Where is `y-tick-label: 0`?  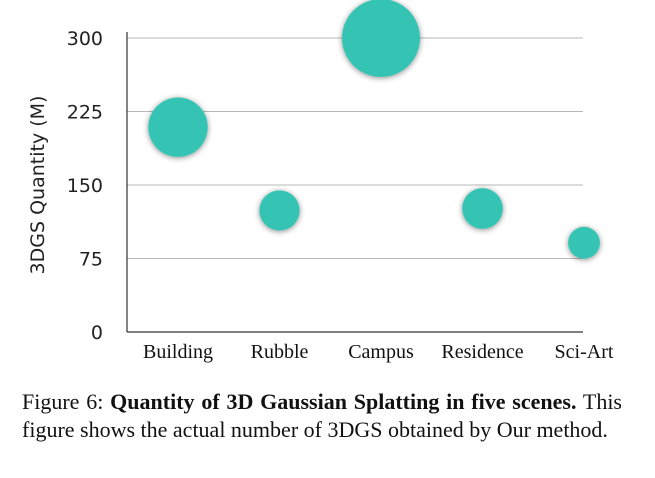 y-tick-label: 0 is located at coordinates (97, 333).